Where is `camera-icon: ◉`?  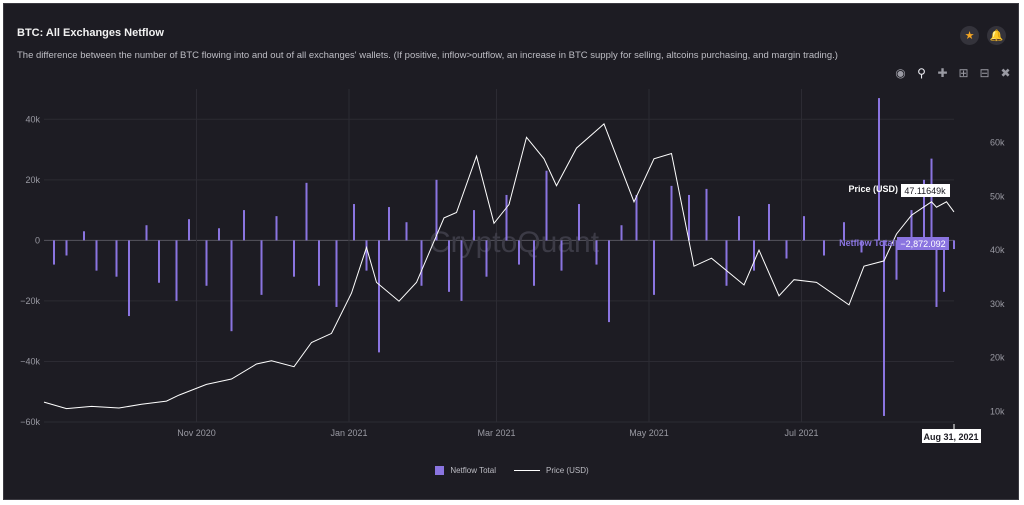 camera-icon: ◉ is located at coordinates (900, 73).